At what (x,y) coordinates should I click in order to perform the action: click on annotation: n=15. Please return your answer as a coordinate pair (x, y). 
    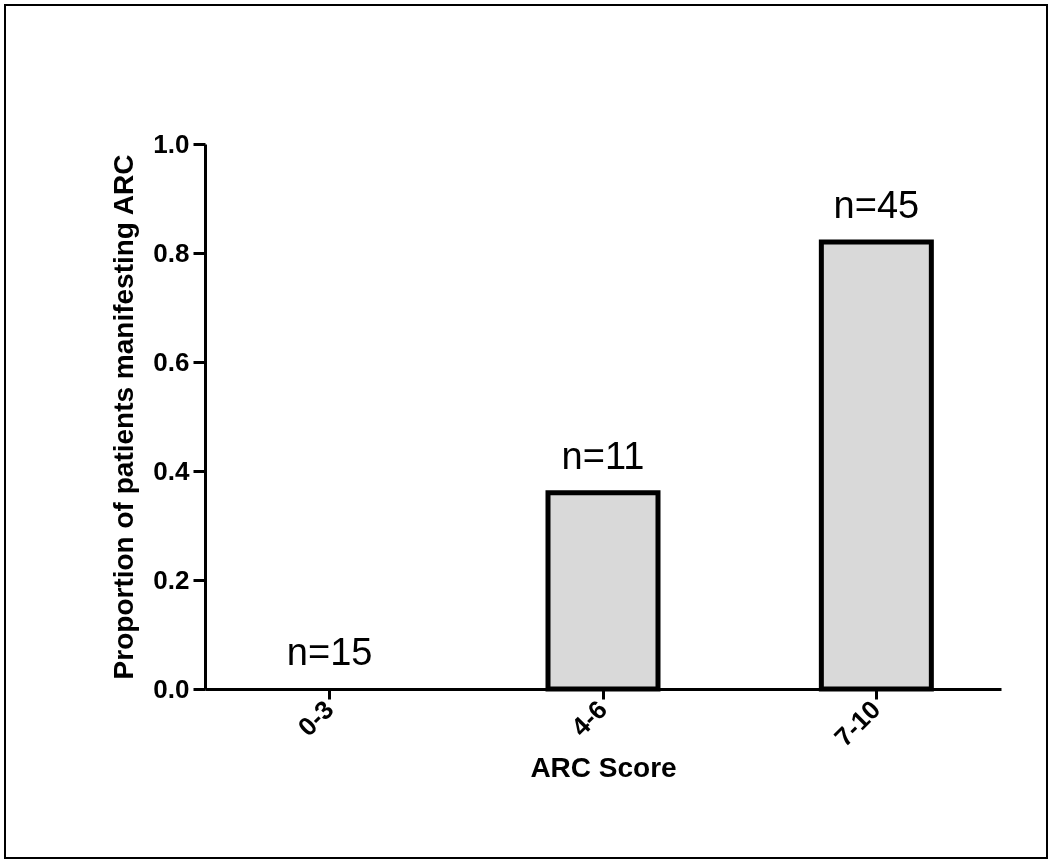
    Looking at the image, I should click on (329, 652).